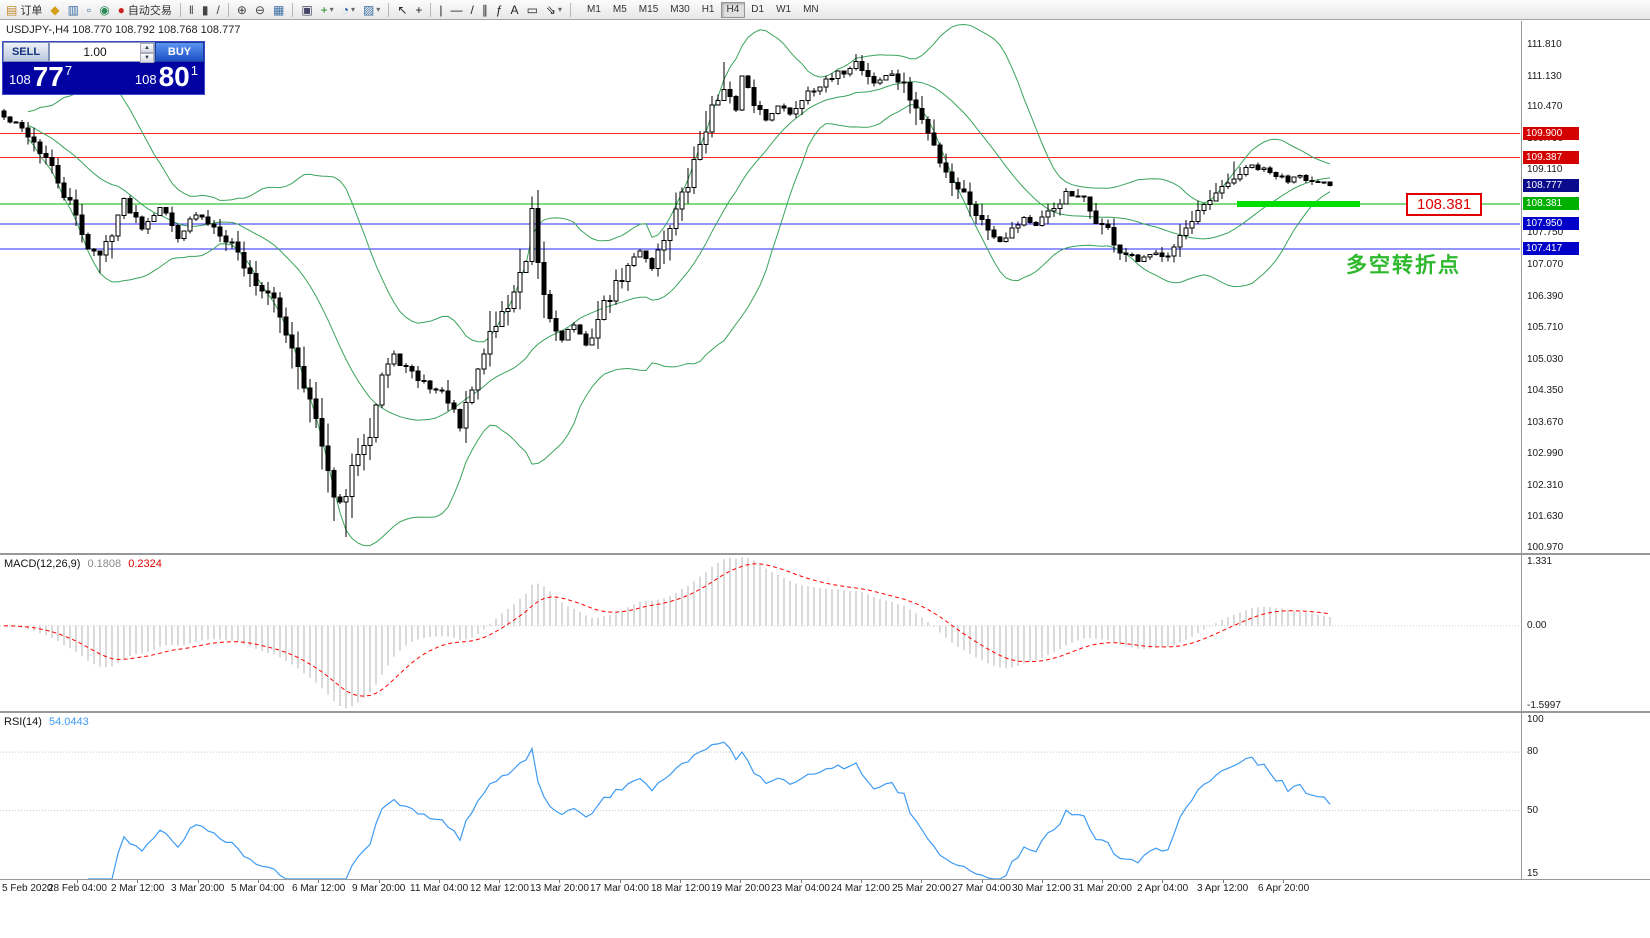  What do you see at coordinates (648, 9) in the screenshot?
I see `timeframe-m15-button: M15` at bounding box center [648, 9].